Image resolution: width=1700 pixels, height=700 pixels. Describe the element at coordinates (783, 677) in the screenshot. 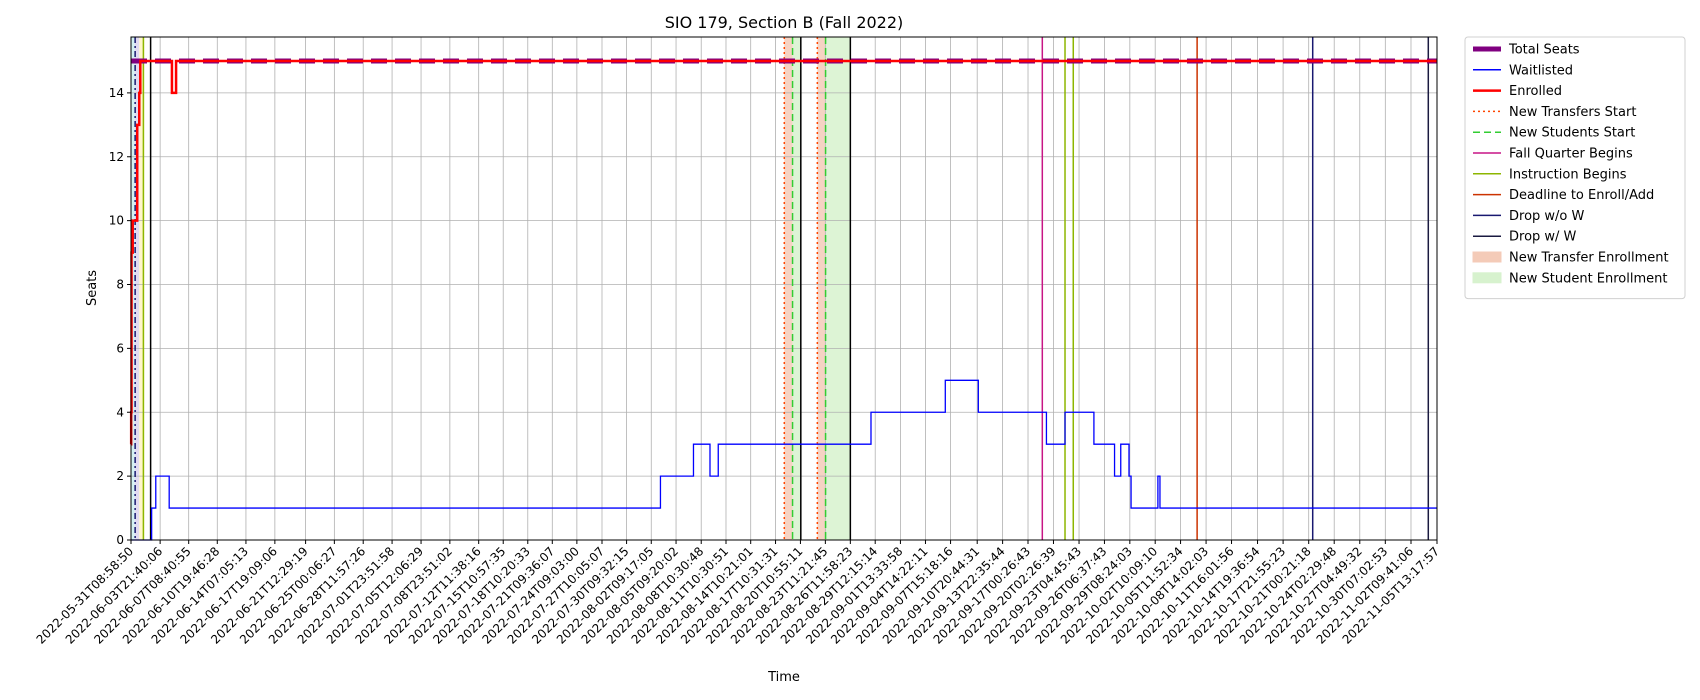

I see `x-axis-label: Time` at that location.